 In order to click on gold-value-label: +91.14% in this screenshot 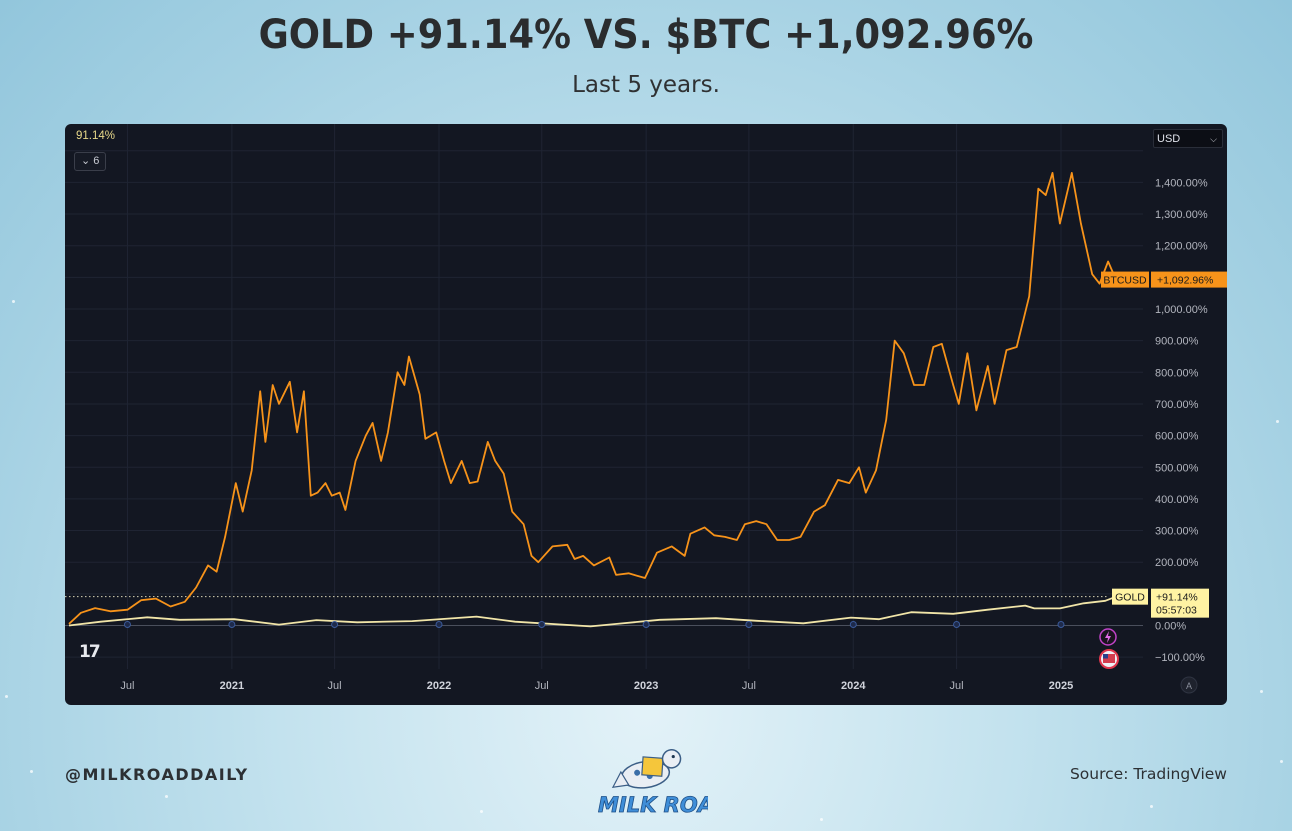, I will do `click(1177, 598)`.